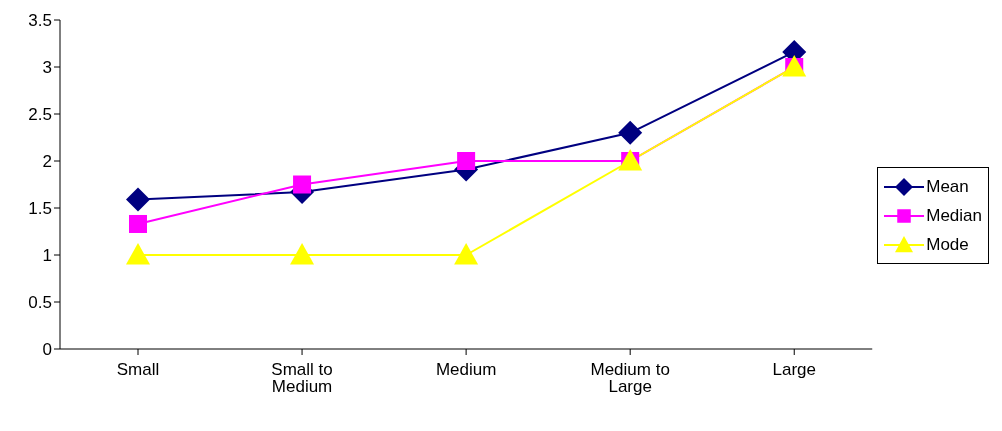  What do you see at coordinates (466, 370) in the screenshot?
I see `x-tick-label: Medium` at bounding box center [466, 370].